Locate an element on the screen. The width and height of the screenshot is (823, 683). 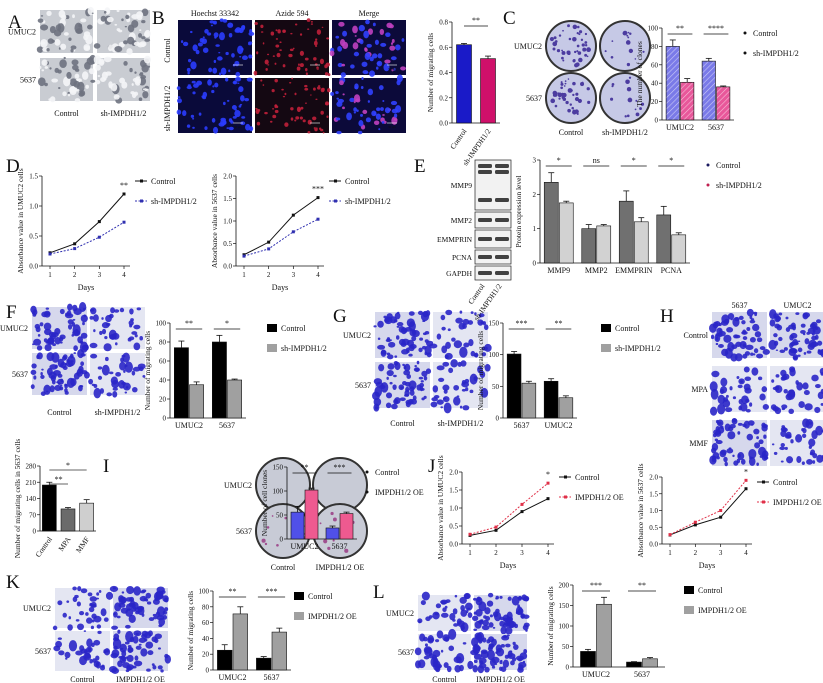
blot-band is located at coordinates (485, 220).